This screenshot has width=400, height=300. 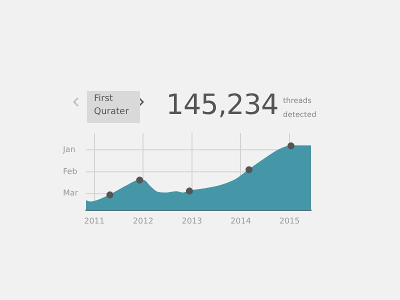 I want to click on ref-line-label: Feb, so click(x=70, y=171).